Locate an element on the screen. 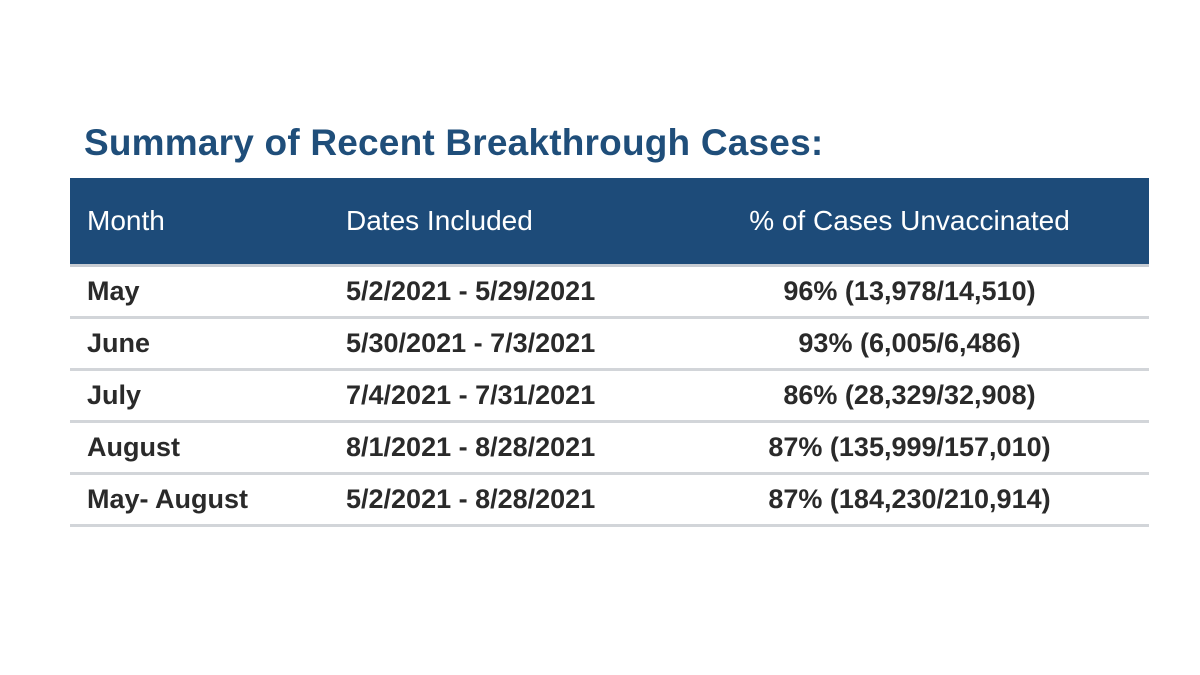  percent-cell: 93% (6,005/6,486) is located at coordinates (909, 344).